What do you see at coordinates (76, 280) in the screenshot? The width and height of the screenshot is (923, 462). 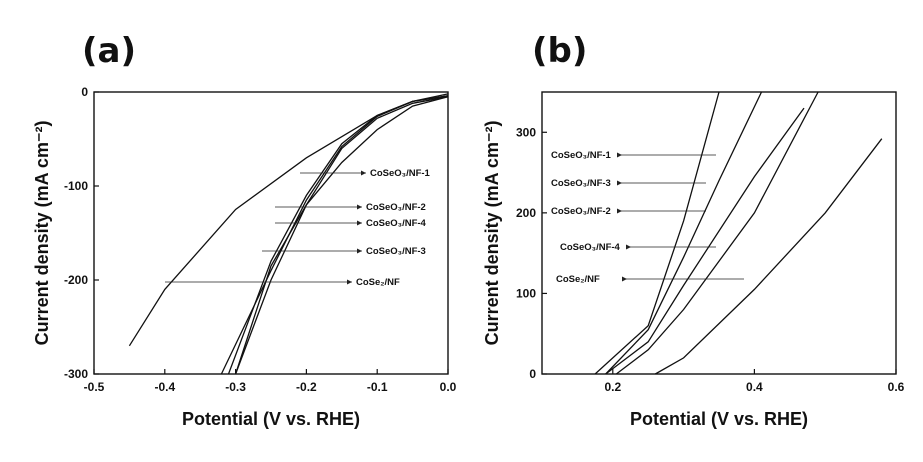 I see `panel-a-y-tick-label: -200` at bounding box center [76, 280].